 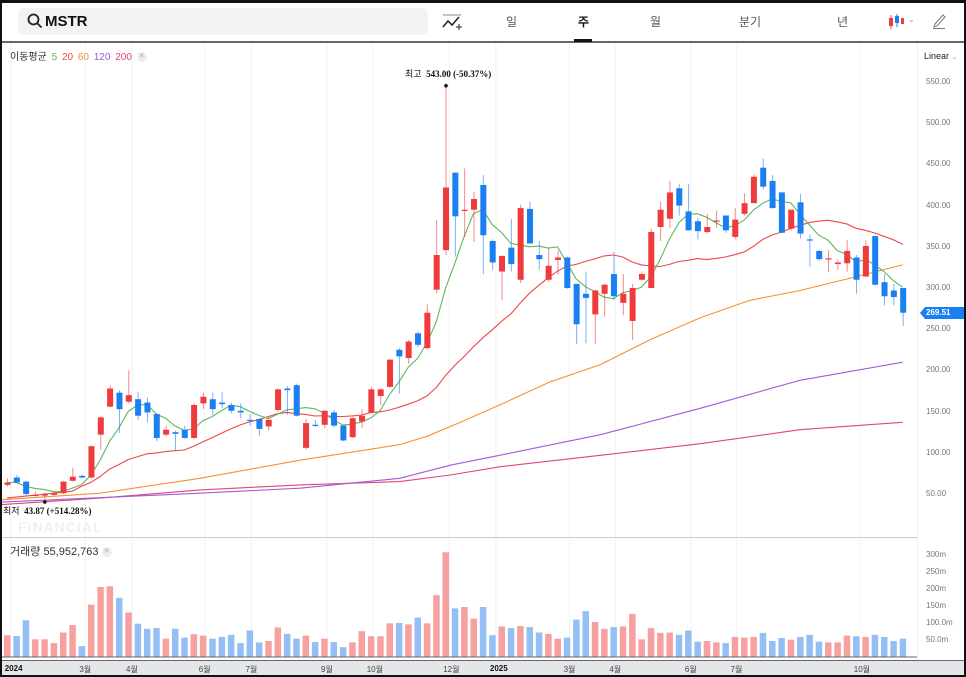 I want to click on time-tick-label: 2024, so click(x=13, y=668).